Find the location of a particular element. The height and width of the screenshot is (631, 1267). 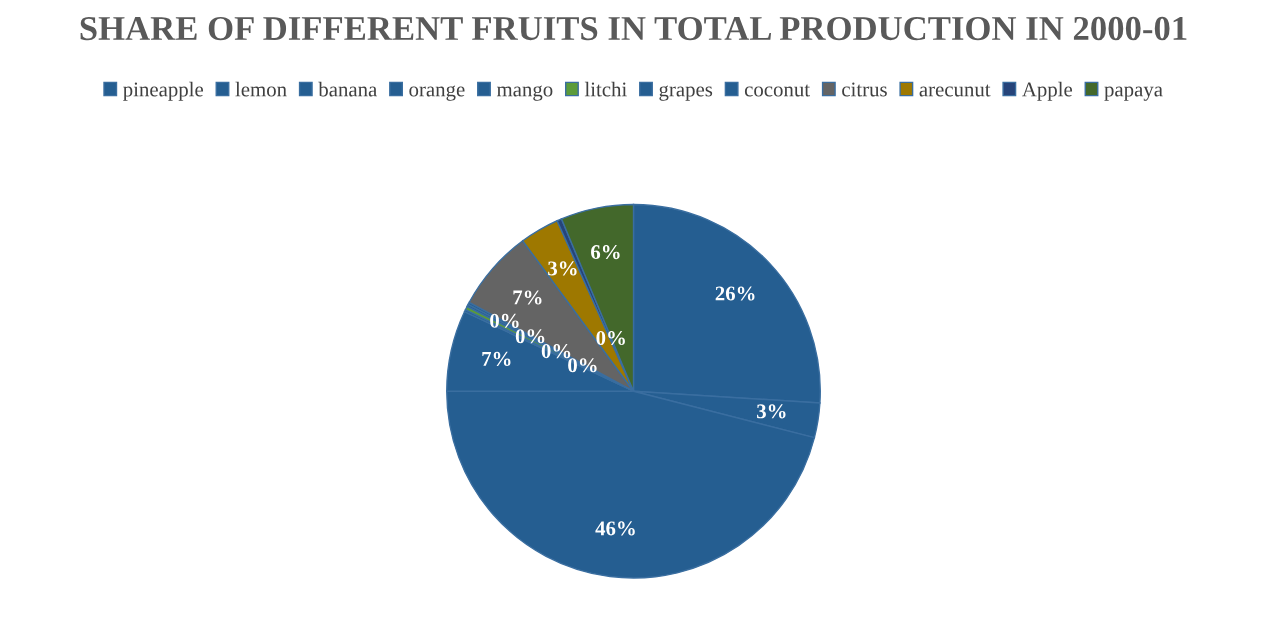

legend-label: mango is located at coordinates (524, 93).